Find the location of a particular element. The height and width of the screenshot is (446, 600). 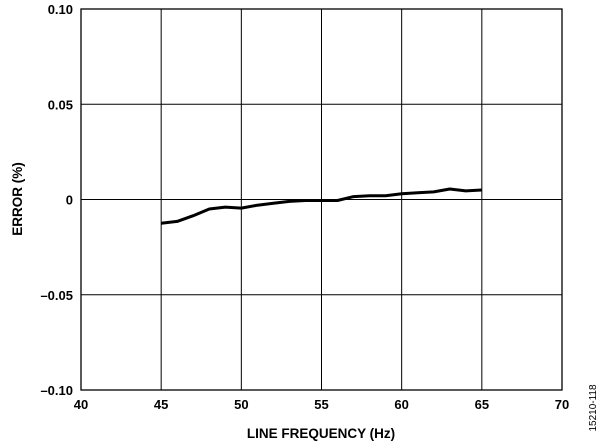

x-tick-label: 55 is located at coordinates (321, 404).